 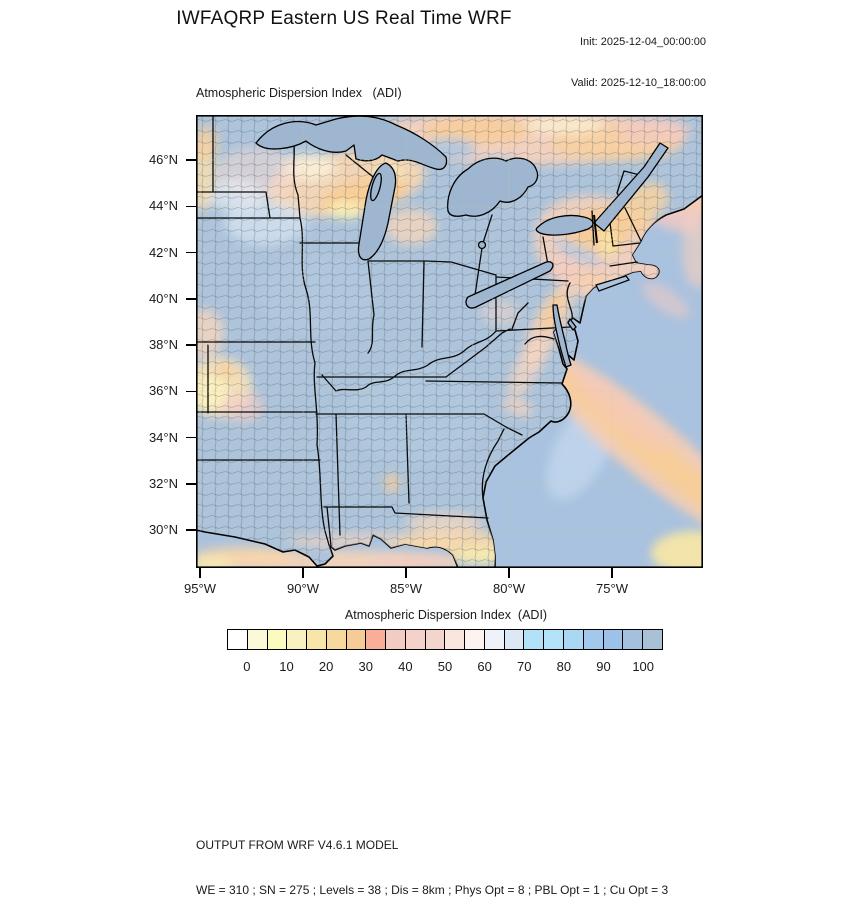 What do you see at coordinates (351, 143) in the screenshot?
I see `lake-superior` at bounding box center [351, 143].